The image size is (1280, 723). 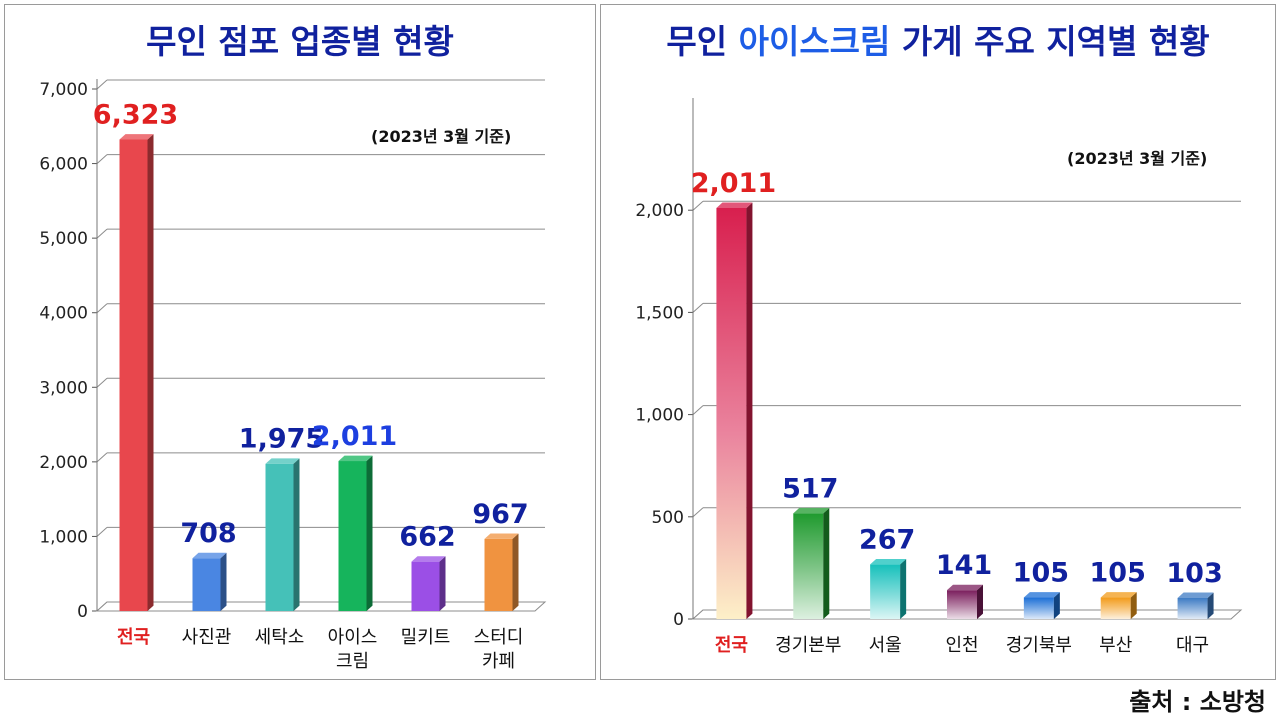 I want to click on chart-title-right: 무인 아이스크림 가게 주요 지역별 현황, so click(x=938, y=39).